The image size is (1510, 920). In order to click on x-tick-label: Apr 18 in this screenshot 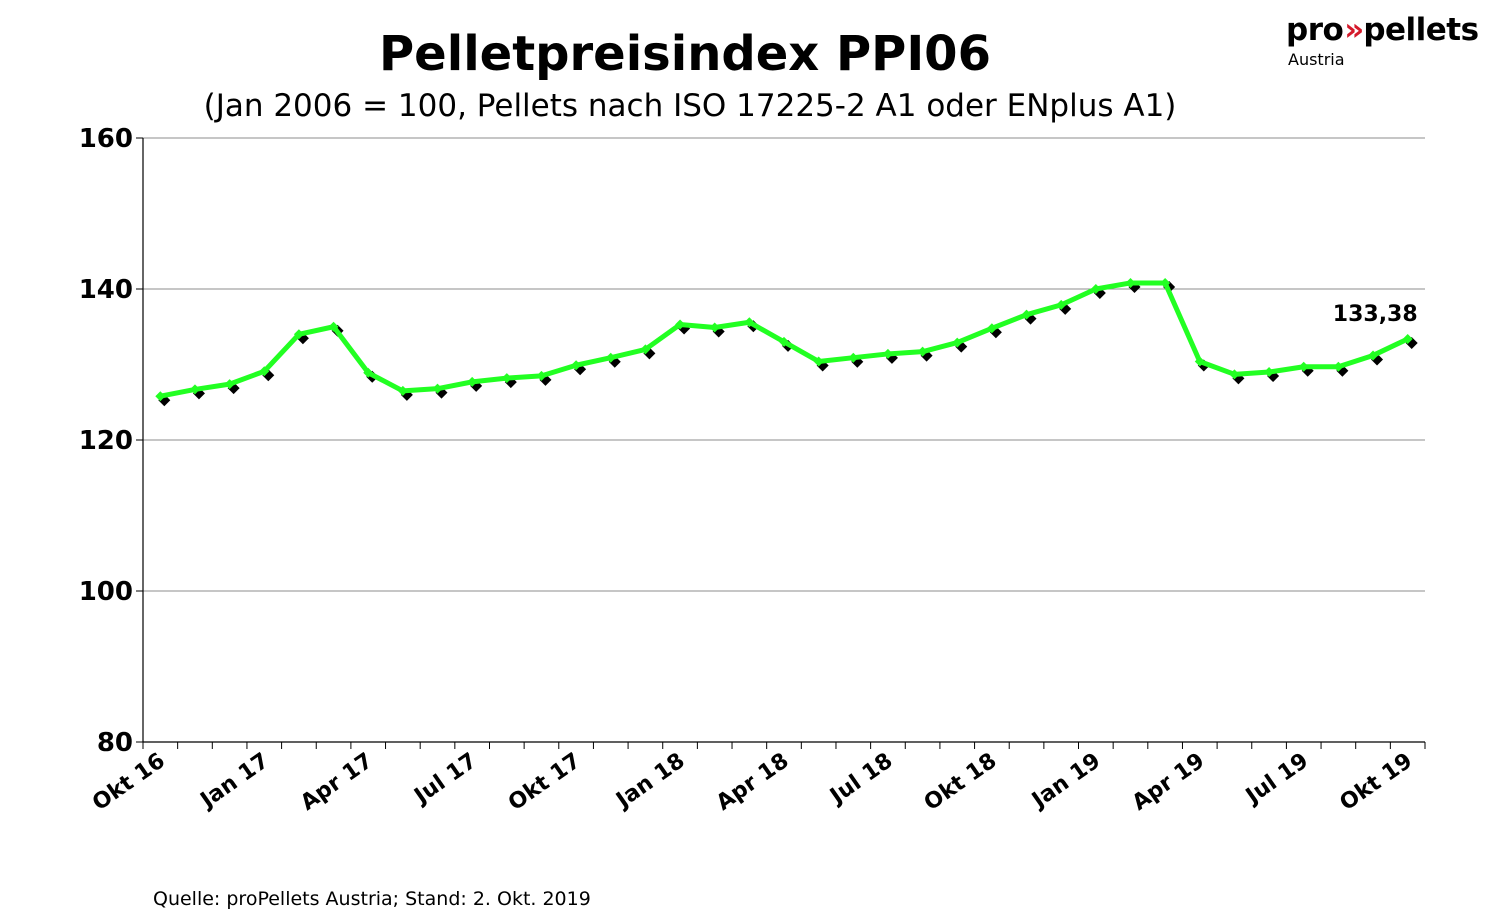, I will do `click(752, 781)`.